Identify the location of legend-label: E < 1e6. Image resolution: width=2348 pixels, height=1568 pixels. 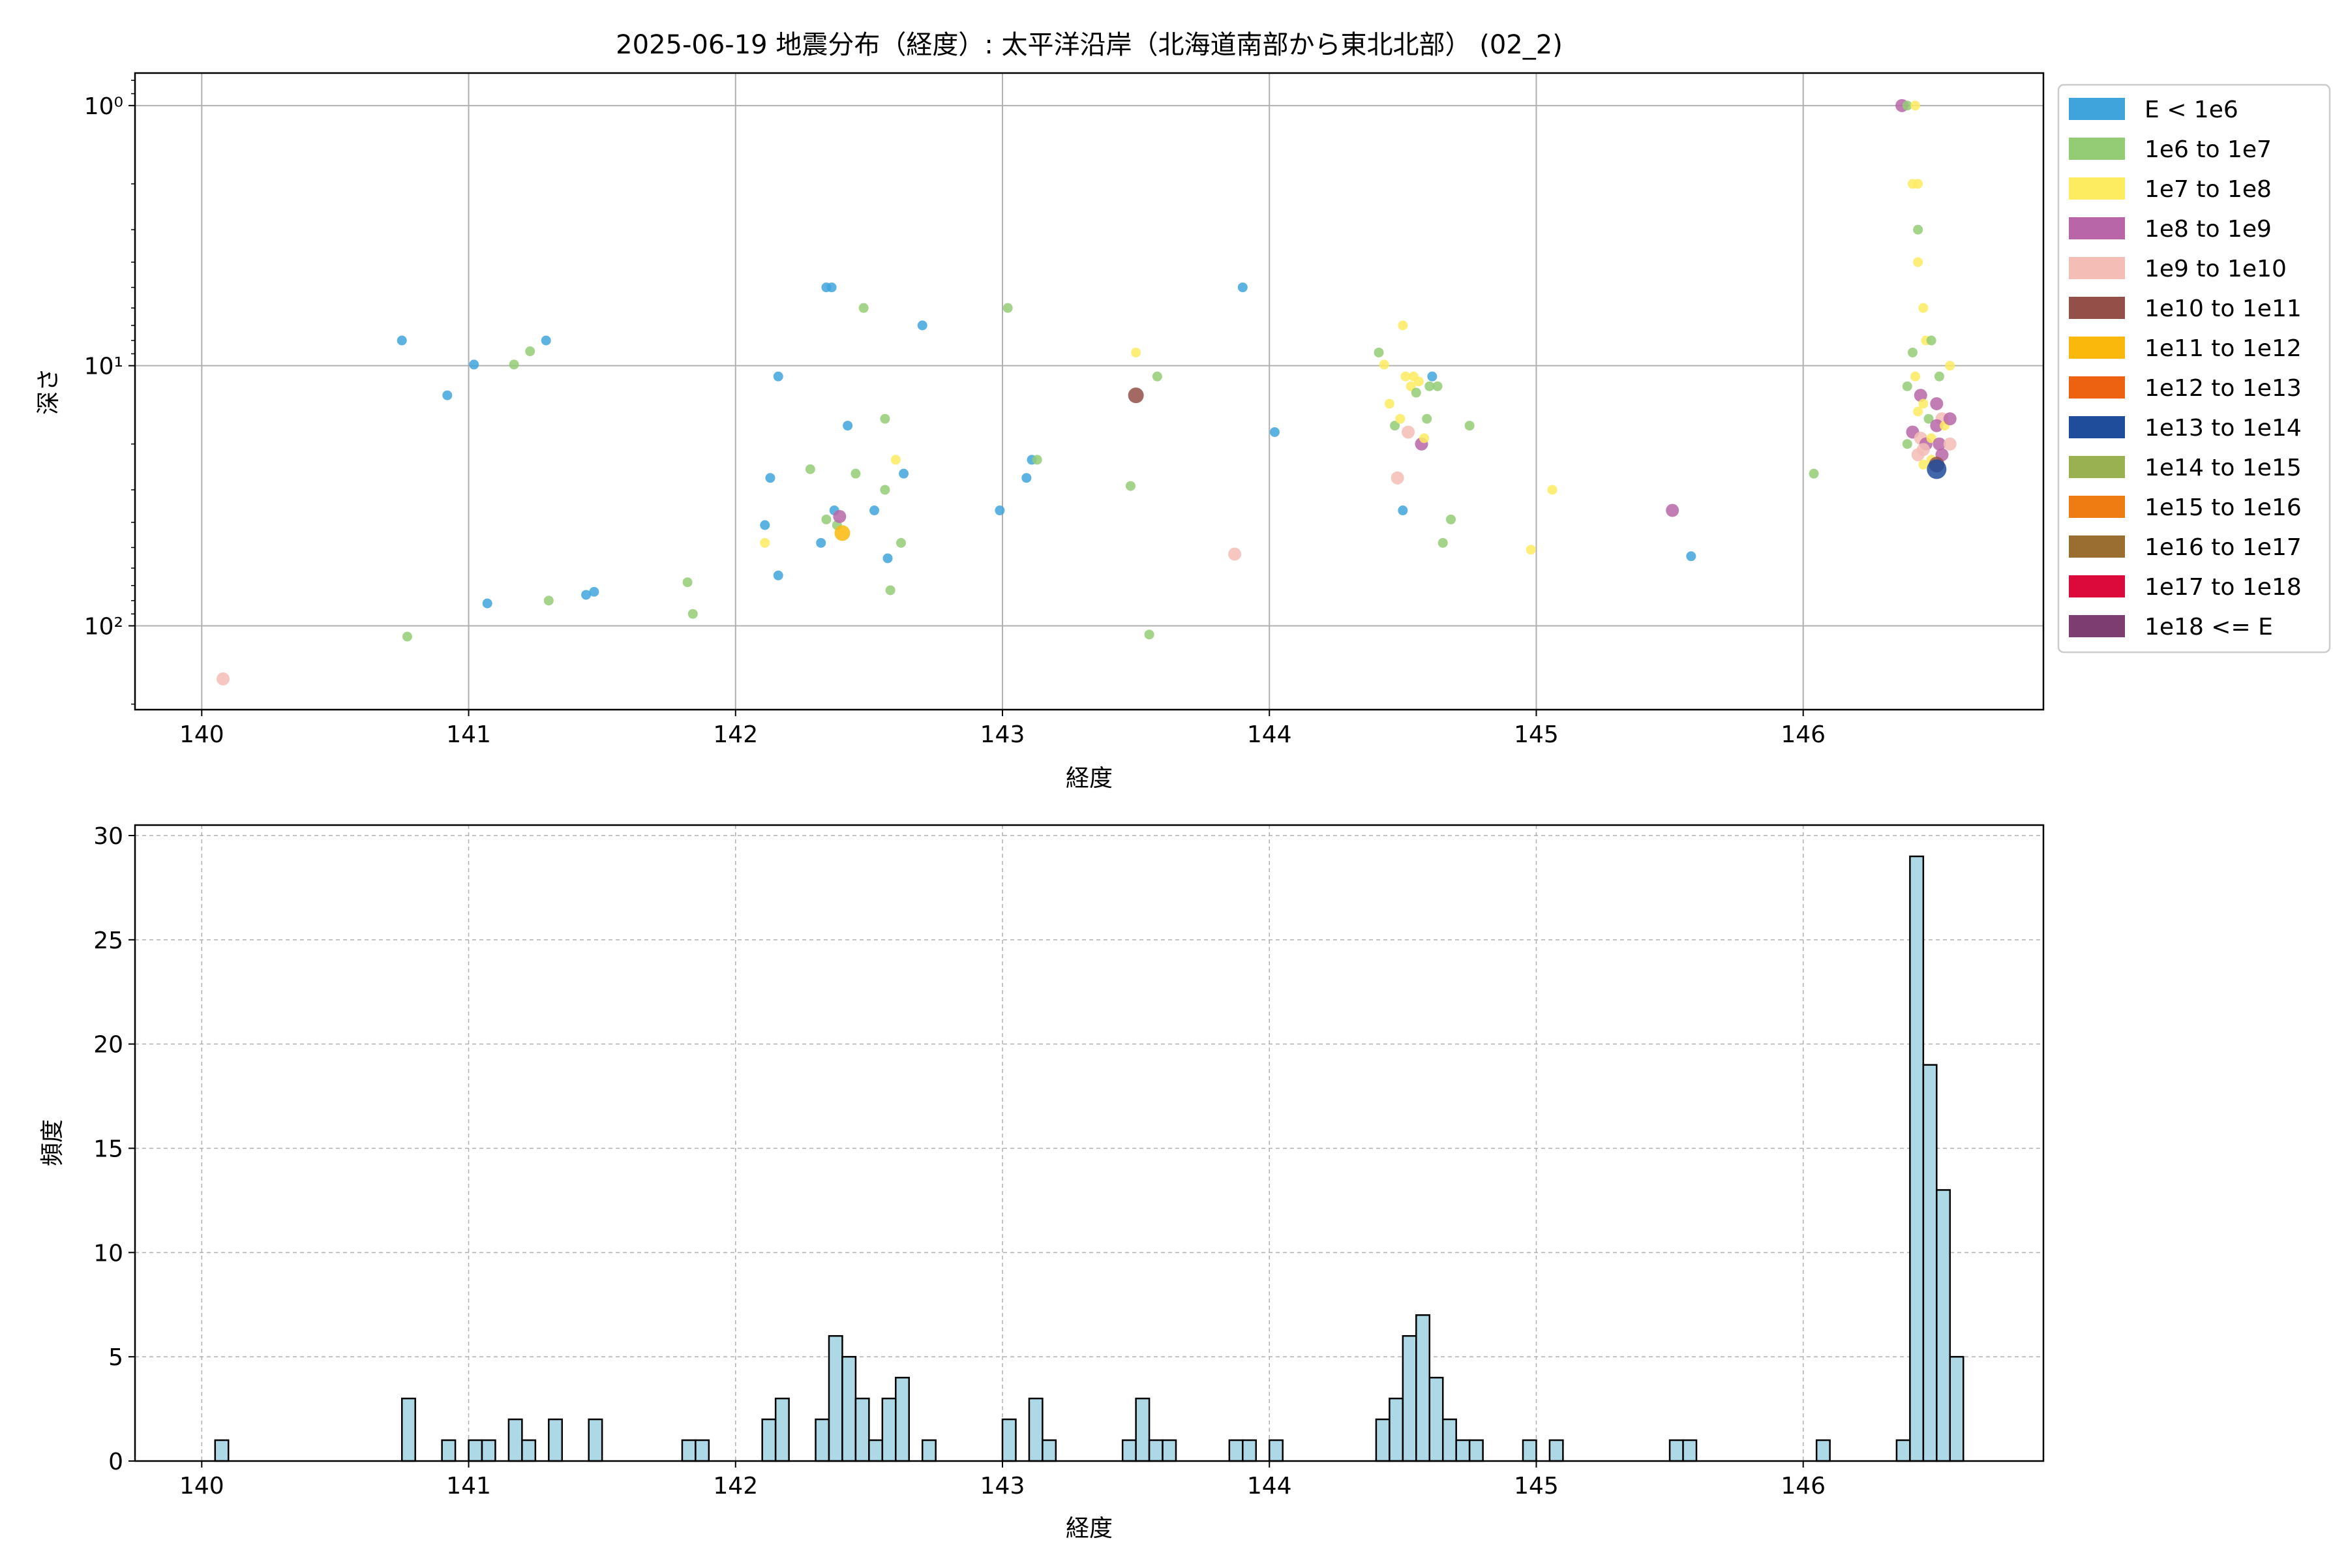
(2191, 110).